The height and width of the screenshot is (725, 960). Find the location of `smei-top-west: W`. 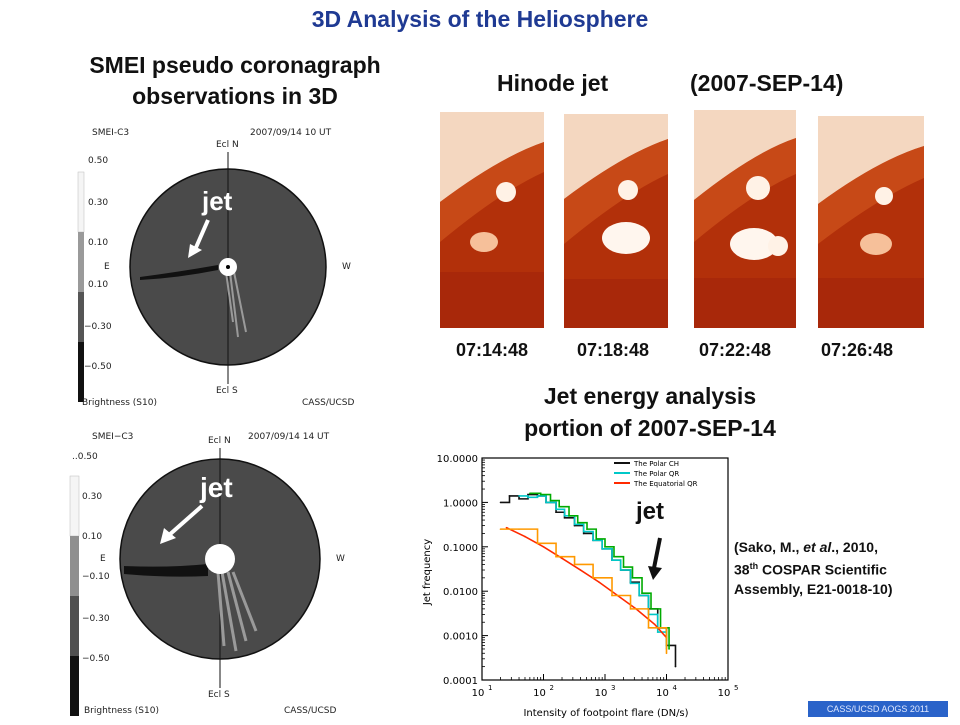

smei-top-west: W is located at coordinates (346, 267).